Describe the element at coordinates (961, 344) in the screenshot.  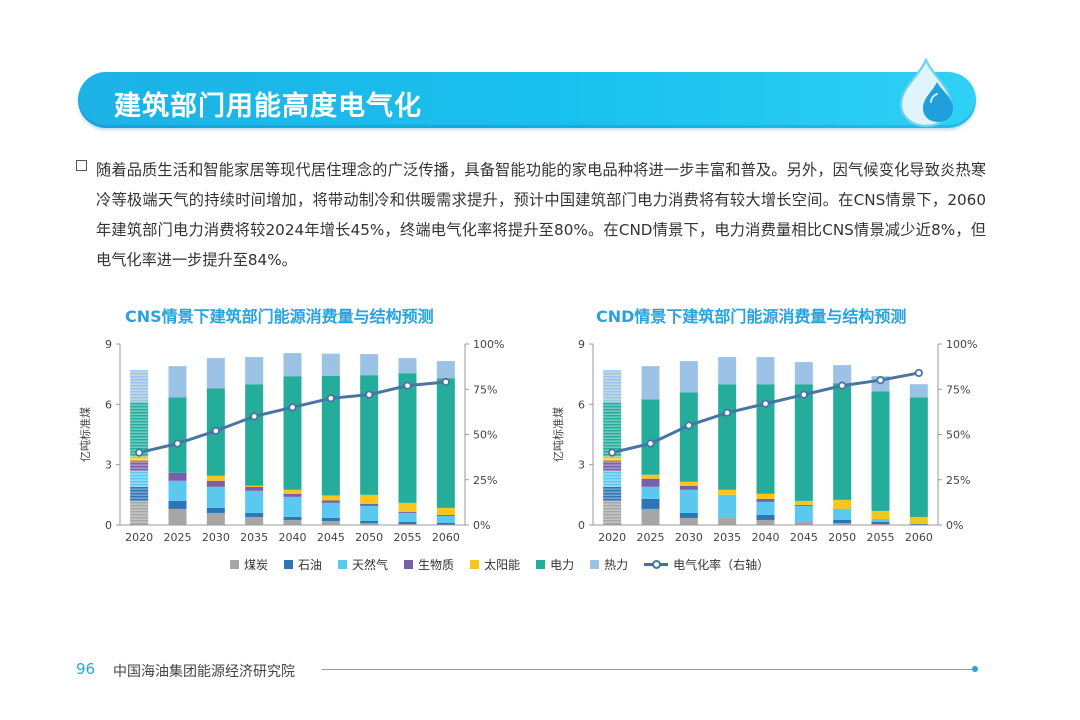
I see `cnd-y2-tick-label: 100%` at that location.